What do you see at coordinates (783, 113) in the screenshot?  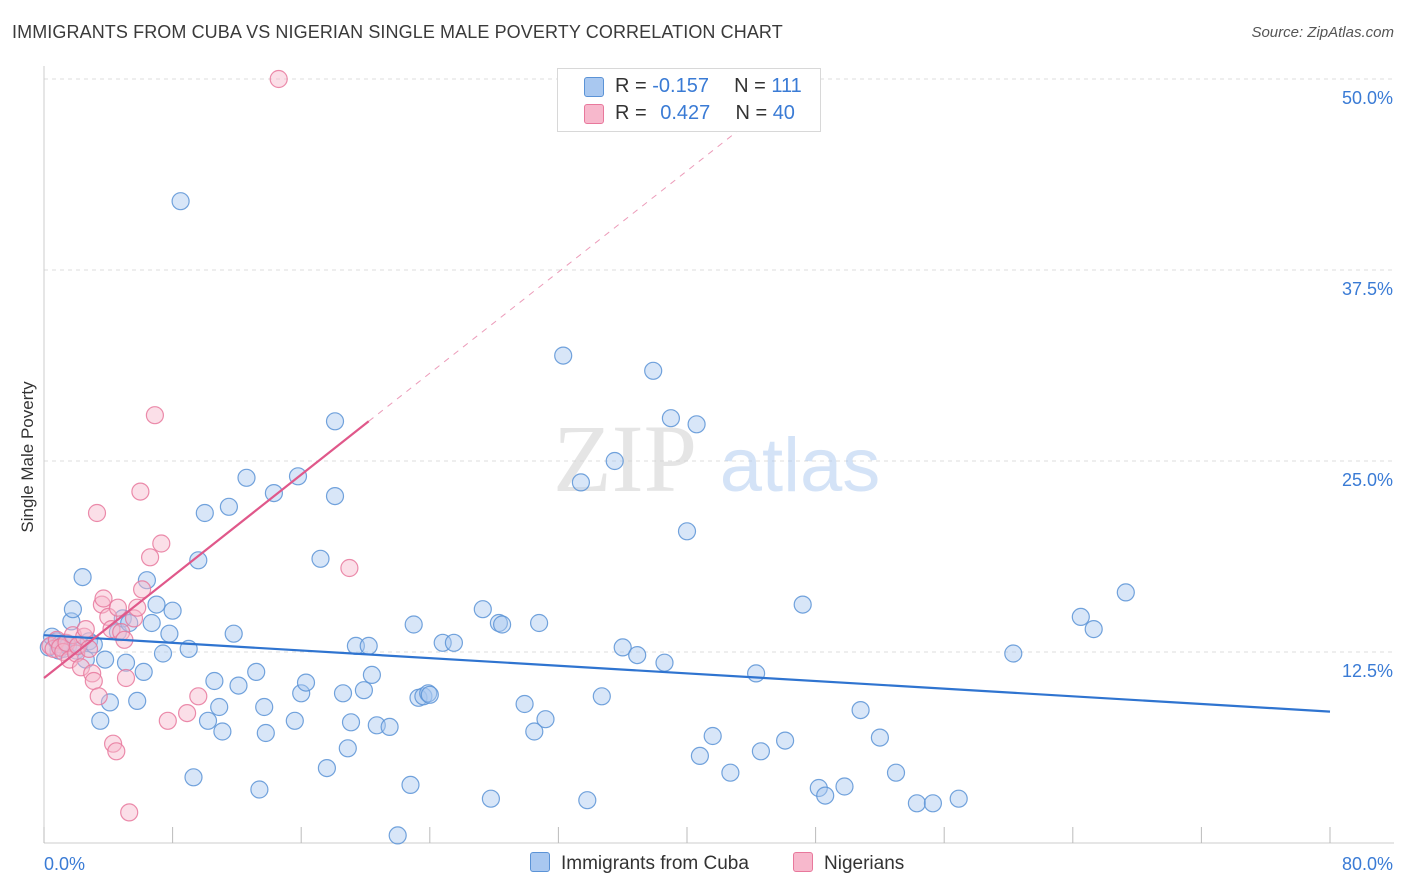 I see `legend-n-value: 40` at bounding box center [783, 113].